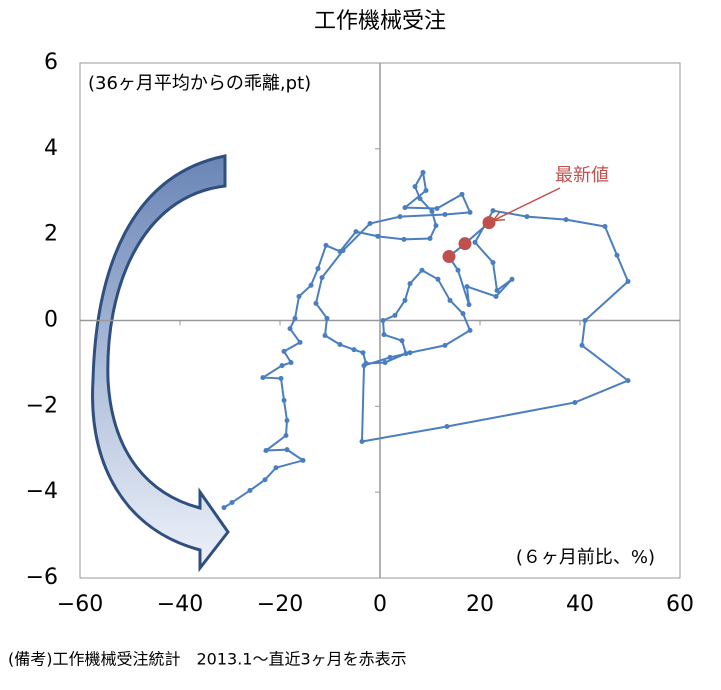  I want to click on annotation: 最新値, so click(582, 175).